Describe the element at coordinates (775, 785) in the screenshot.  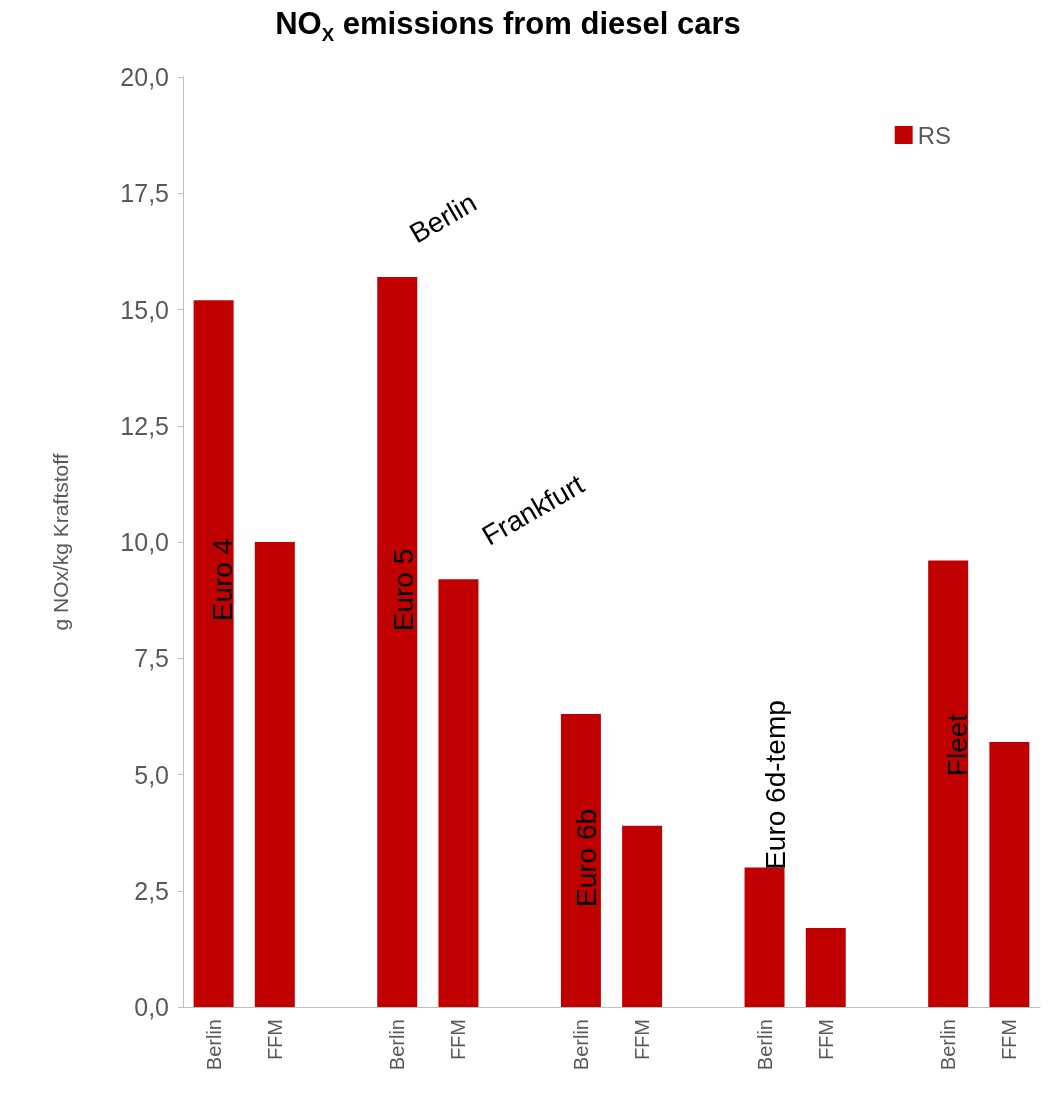
I see `annotation: Euro 6d-temp` at that location.